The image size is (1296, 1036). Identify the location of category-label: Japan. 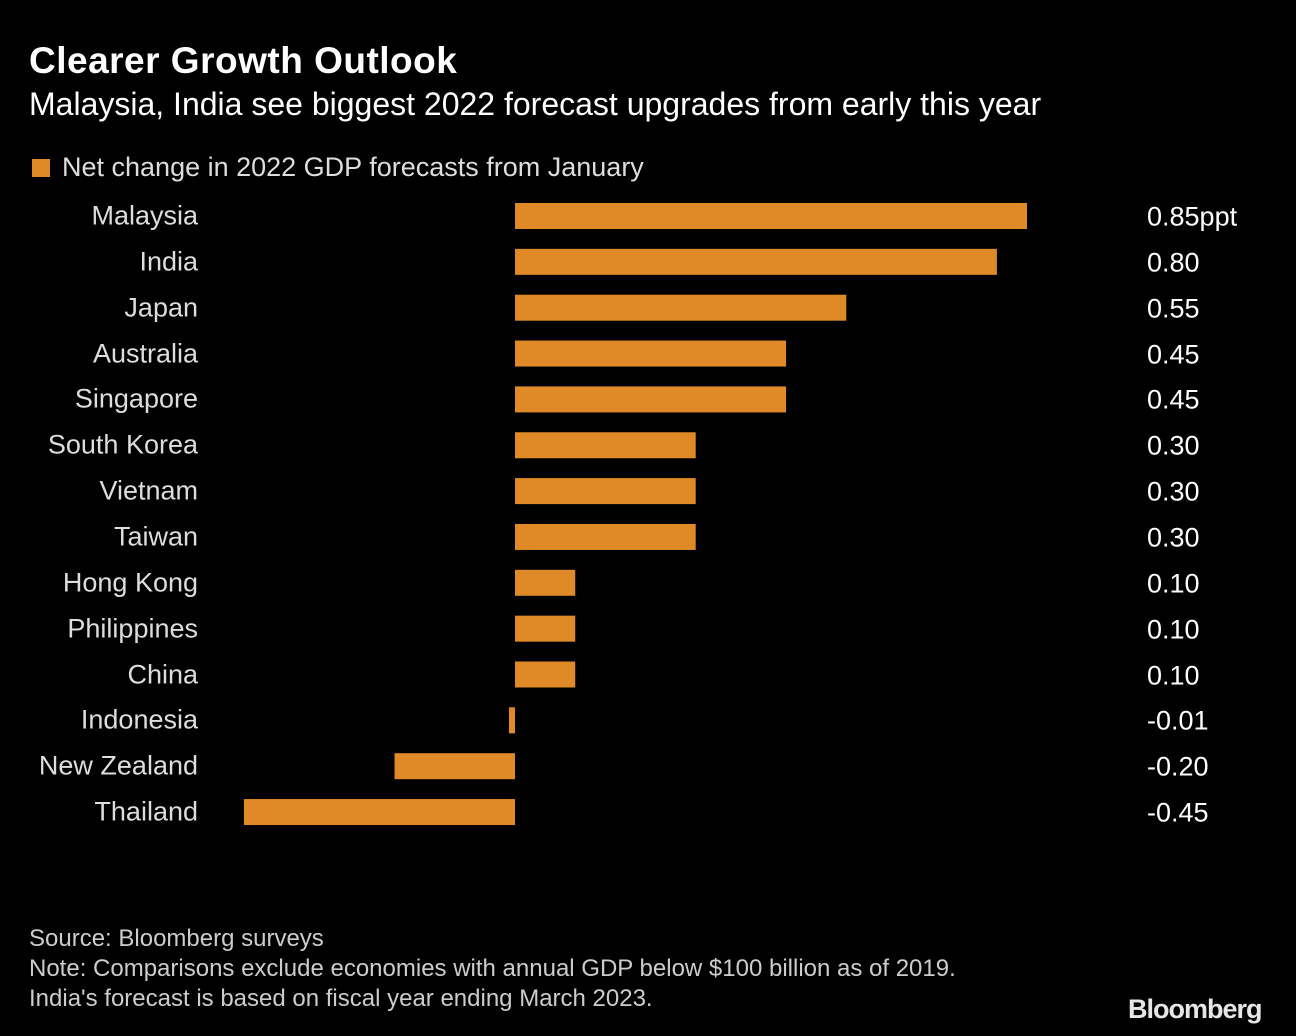
(161, 307).